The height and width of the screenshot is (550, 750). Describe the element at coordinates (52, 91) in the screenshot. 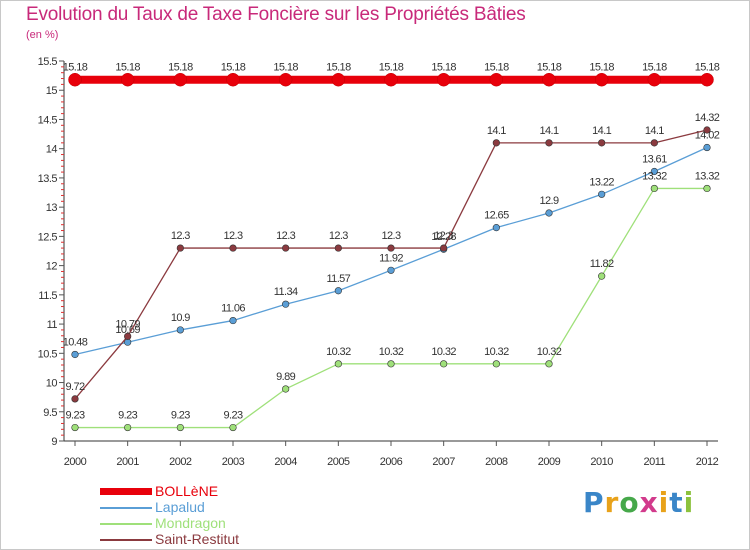

I see `y-tick-label: 15` at that location.